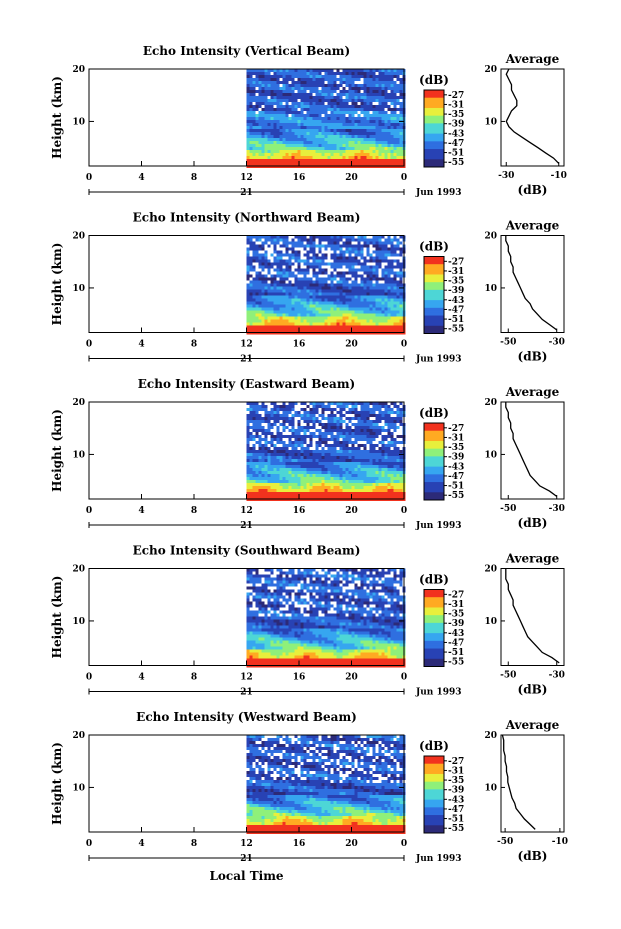 Image resolution: width=621 pixels, height=929 pixels. What do you see at coordinates (456, 301) in the screenshot?
I see `colorbar-tick-label: -43` at bounding box center [456, 301].